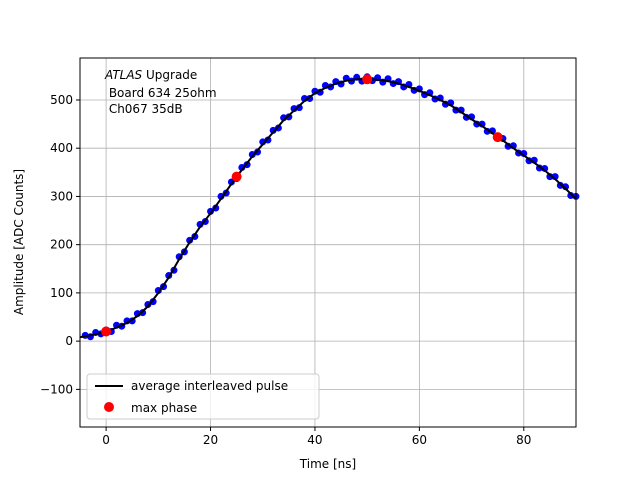  I want to click on x-tick-label: 40, so click(314, 440).